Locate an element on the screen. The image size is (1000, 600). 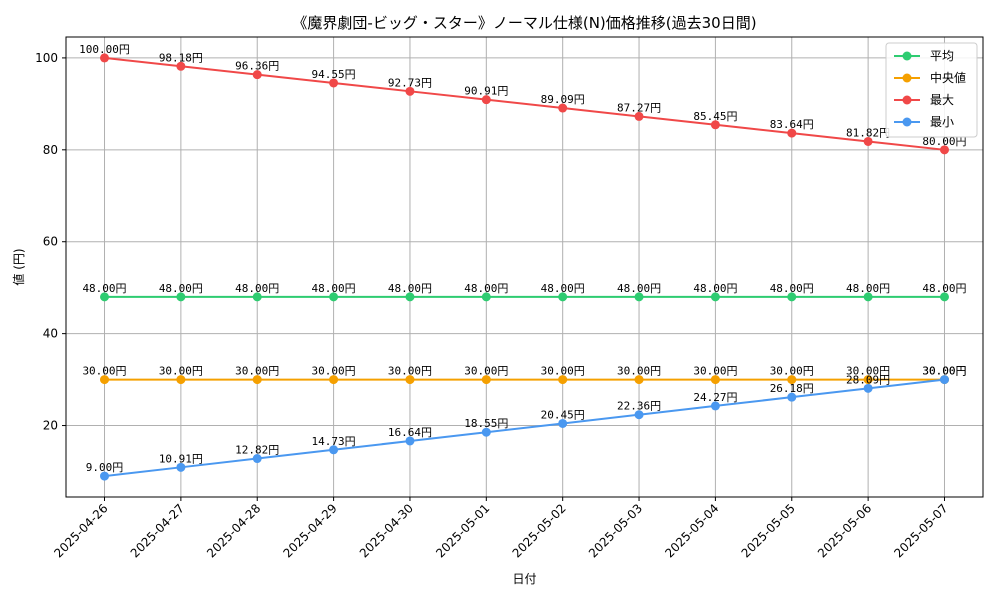
data-label: 26.18円 is located at coordinates (792, 388).